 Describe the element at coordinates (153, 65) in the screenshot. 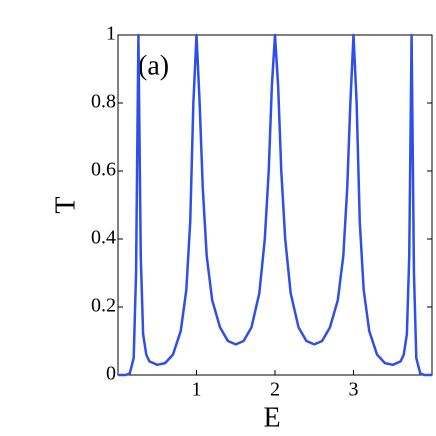

I see `annotation: (a)` at that location.